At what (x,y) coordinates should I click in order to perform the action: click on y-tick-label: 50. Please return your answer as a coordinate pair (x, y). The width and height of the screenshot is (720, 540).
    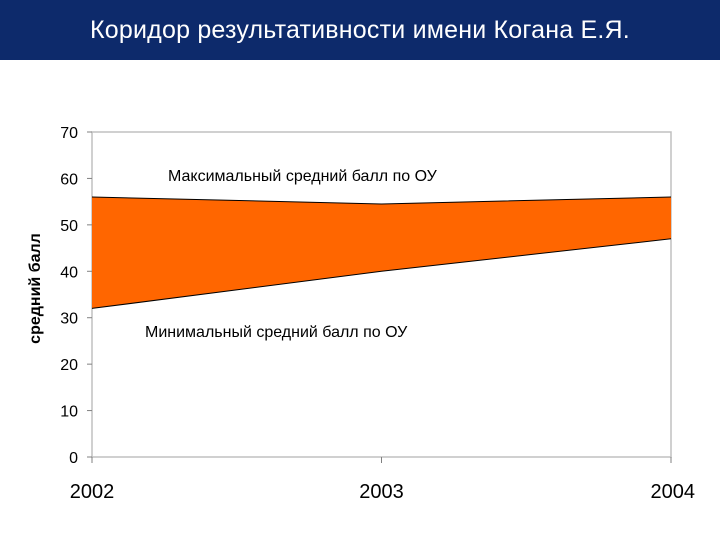
    Looking at the image, I should click on (69, 226).